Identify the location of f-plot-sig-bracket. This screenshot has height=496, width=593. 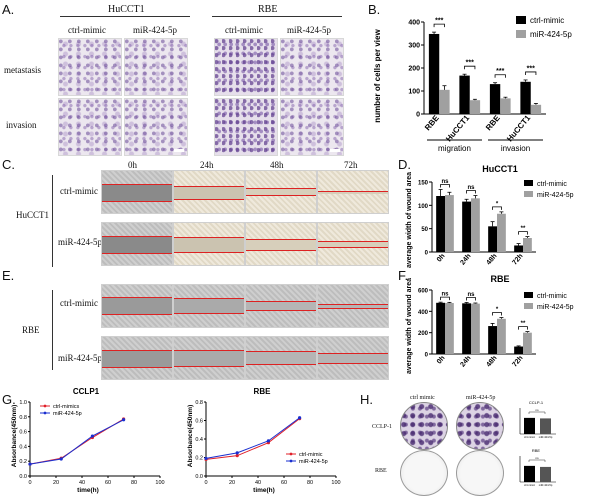
(445, 298).